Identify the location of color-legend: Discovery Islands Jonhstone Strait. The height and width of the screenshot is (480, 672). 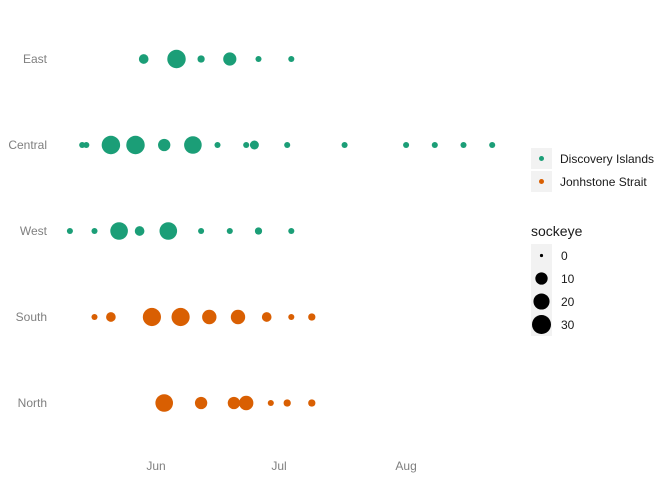
(592, 170).